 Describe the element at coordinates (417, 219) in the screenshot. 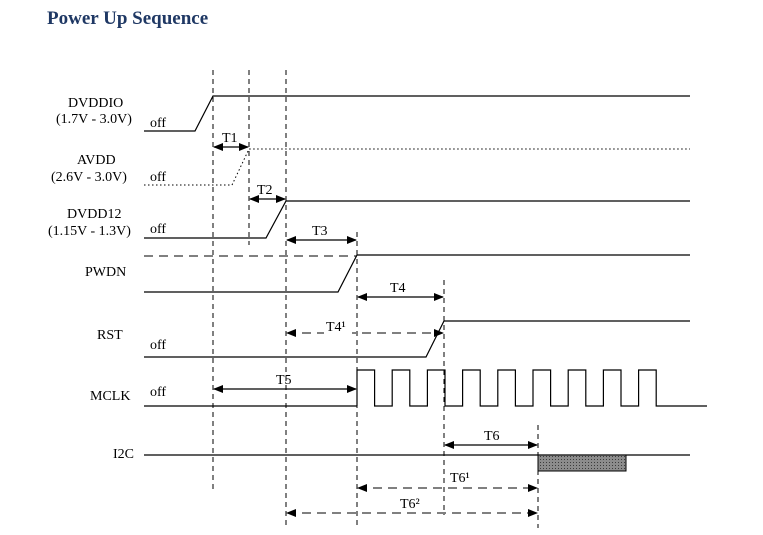

I see `dvdd12-waveform` at that location.